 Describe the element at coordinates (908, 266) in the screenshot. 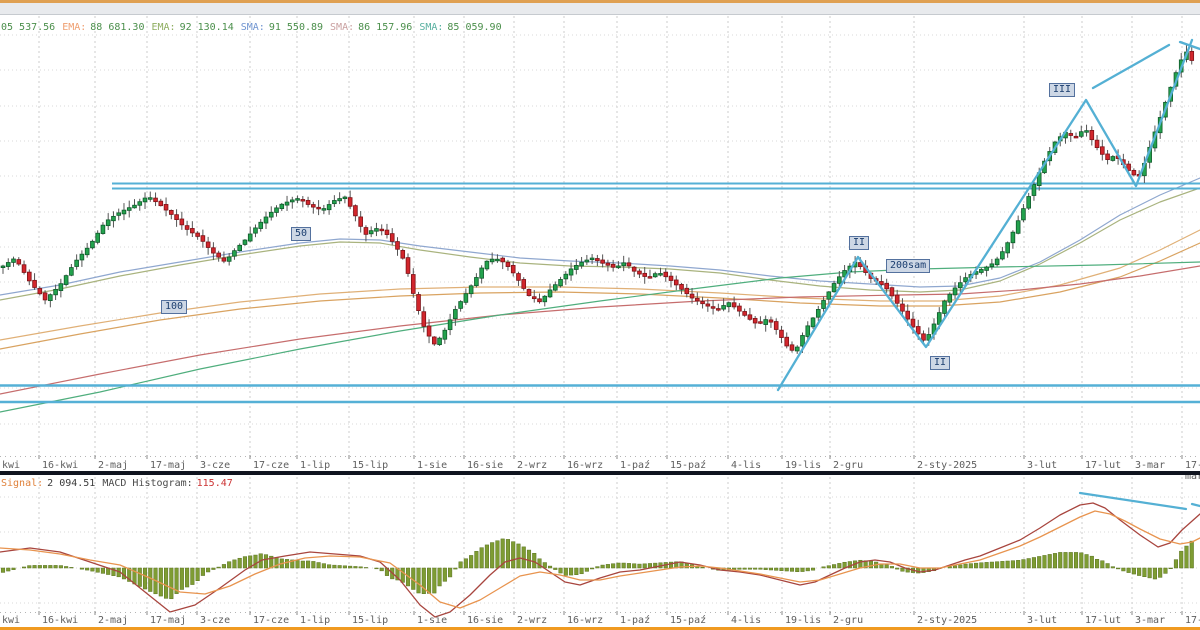

I see `sma200-label: 200sam` at that location.